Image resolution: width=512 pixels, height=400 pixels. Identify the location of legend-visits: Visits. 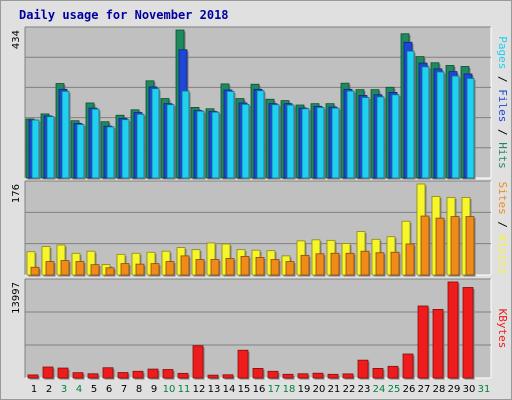
(502, 255).